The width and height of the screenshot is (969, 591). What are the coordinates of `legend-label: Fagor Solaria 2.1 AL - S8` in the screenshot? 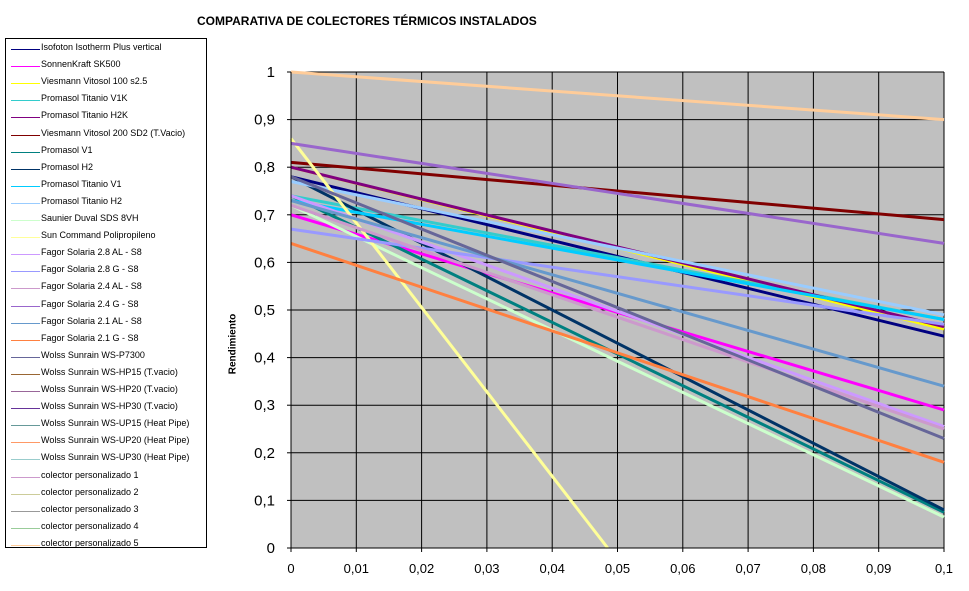 It's located at (91, 320).